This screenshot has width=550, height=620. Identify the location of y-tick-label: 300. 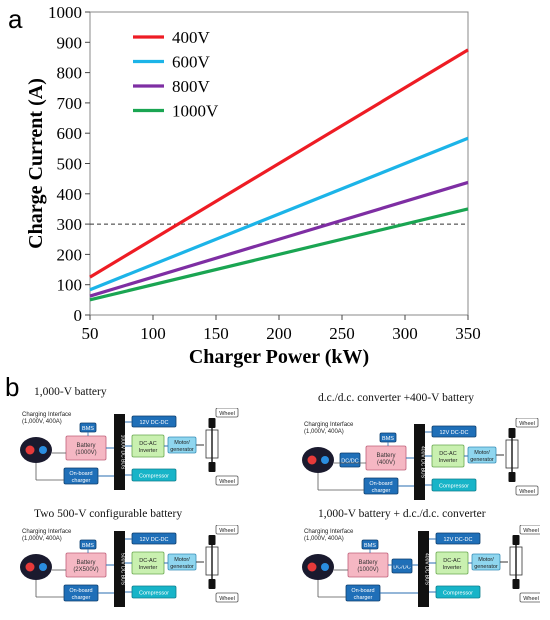
(70, 224).